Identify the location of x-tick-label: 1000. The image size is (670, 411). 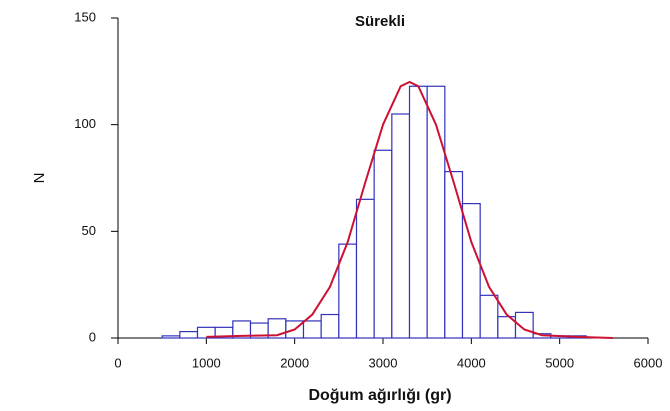
(206, 362).